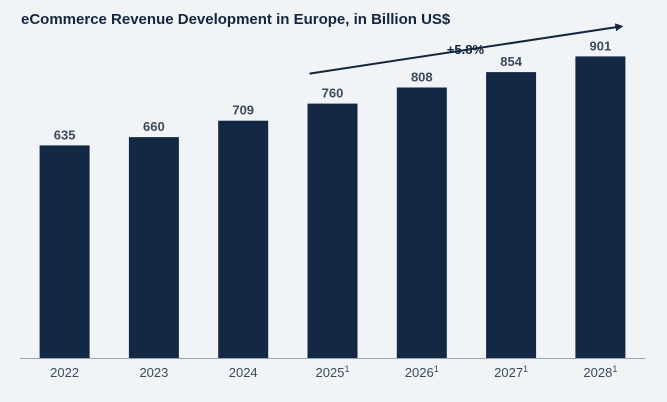  I want to click on value-label-2024: 709, so click(243, 110).